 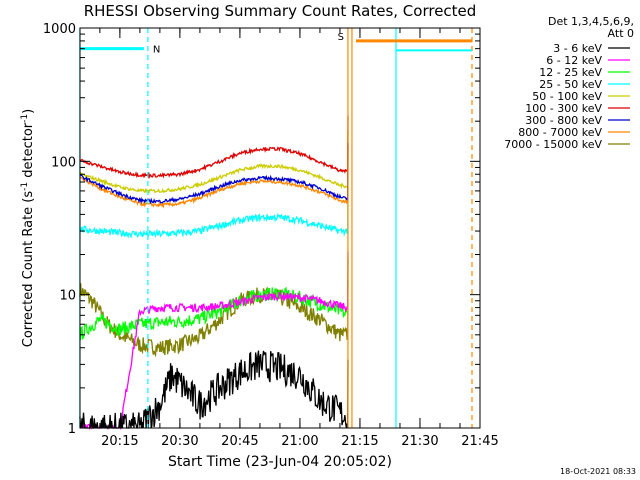 I want to click on legend-label: 7000 - 15000 keV, so click(x=553, y=144).